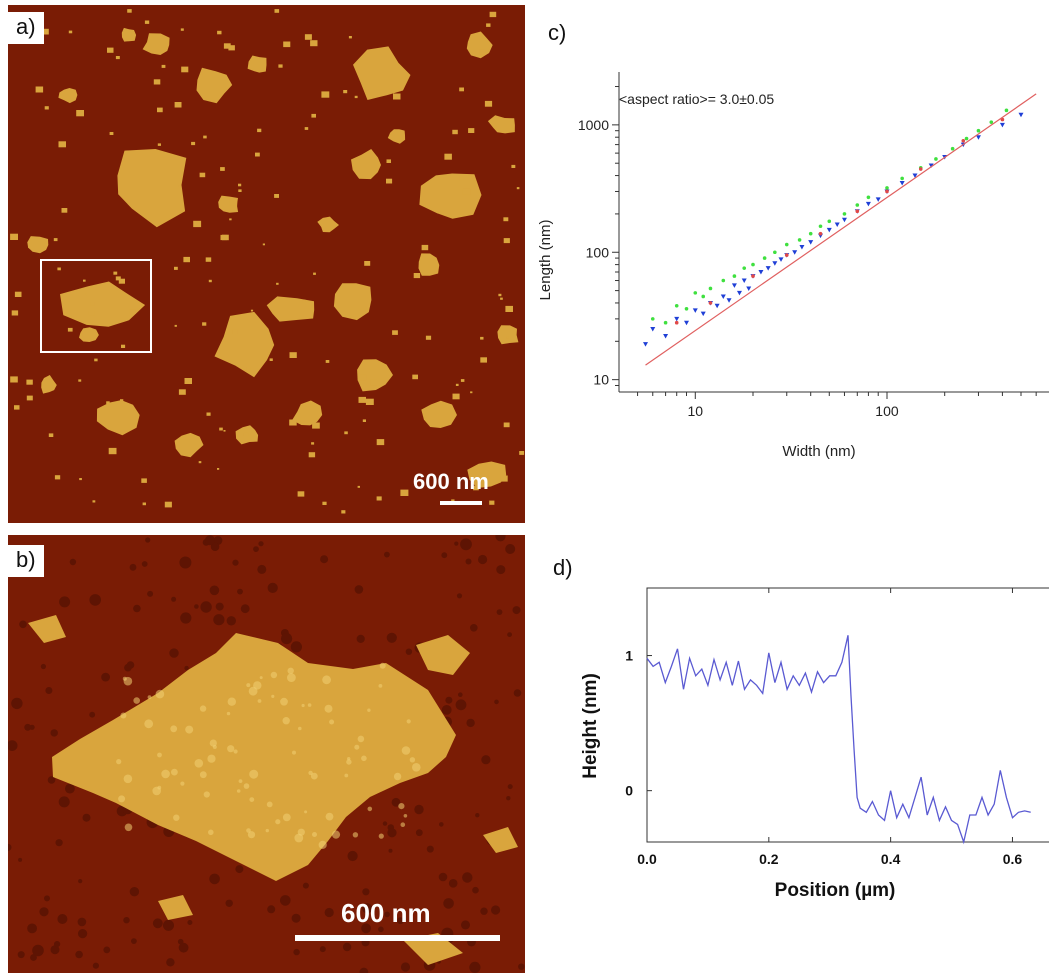 This screenshot has width=1049, height=973. Describe the element at coordinates (769, 859) in the screenshot. I see `x-tick-label: 0.2` at that location.